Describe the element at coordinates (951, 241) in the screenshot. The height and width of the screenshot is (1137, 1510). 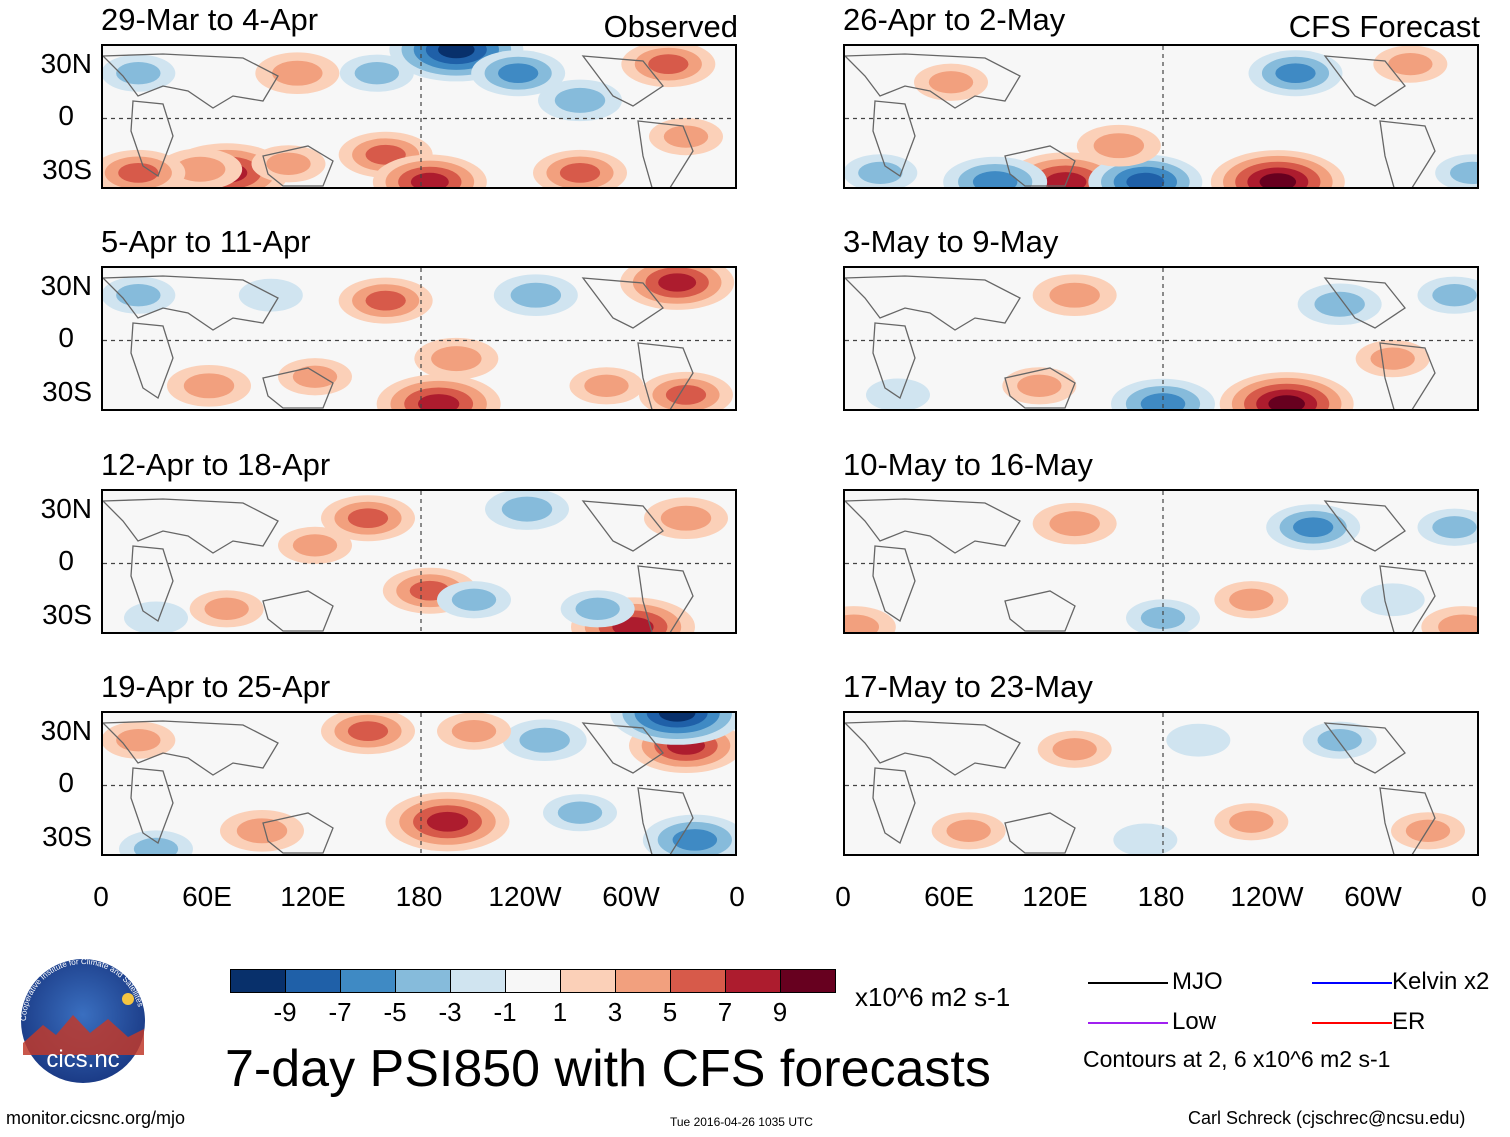
I see `panel-title-fcst-2: 3-May to 9-May` at that location.